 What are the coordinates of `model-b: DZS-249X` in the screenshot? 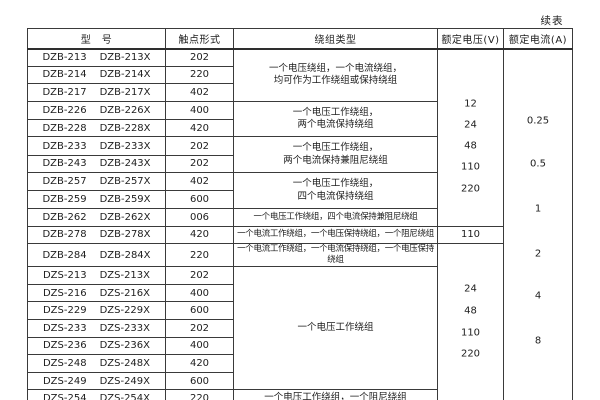 It's located at (125, 381).